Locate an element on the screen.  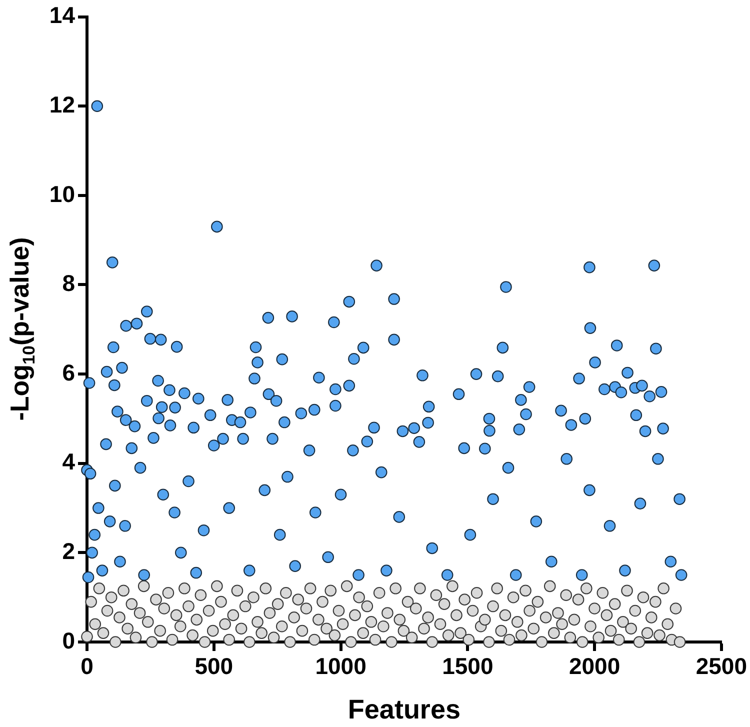
y-tick-label: 12 is located at coordinates (62, 104).